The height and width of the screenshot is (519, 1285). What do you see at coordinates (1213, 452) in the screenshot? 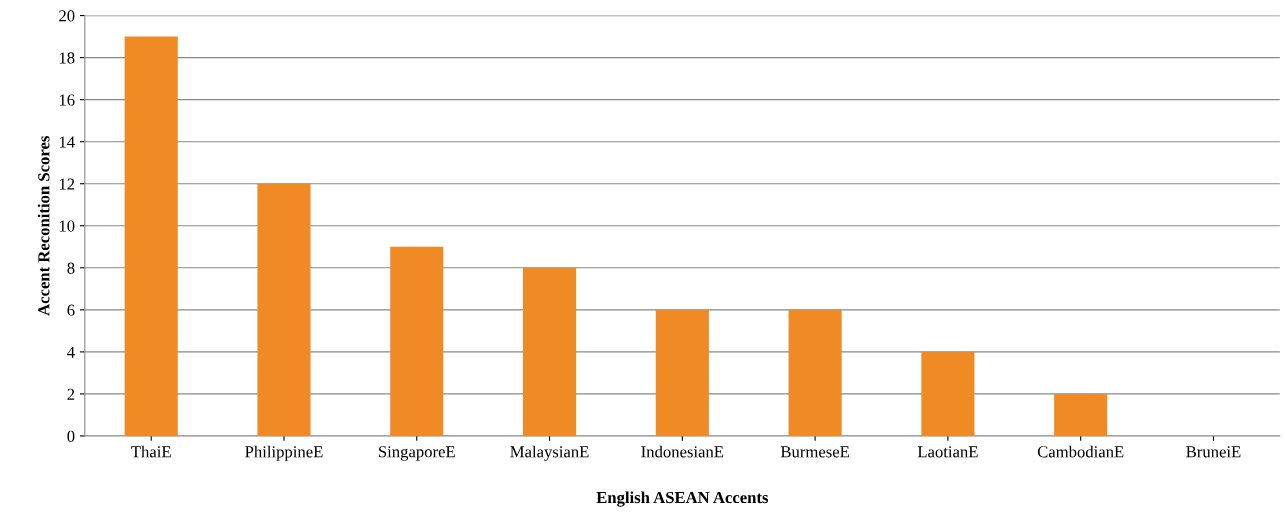
I see `x-tick-label: BruneiE` at bounding box center [1213, 452].